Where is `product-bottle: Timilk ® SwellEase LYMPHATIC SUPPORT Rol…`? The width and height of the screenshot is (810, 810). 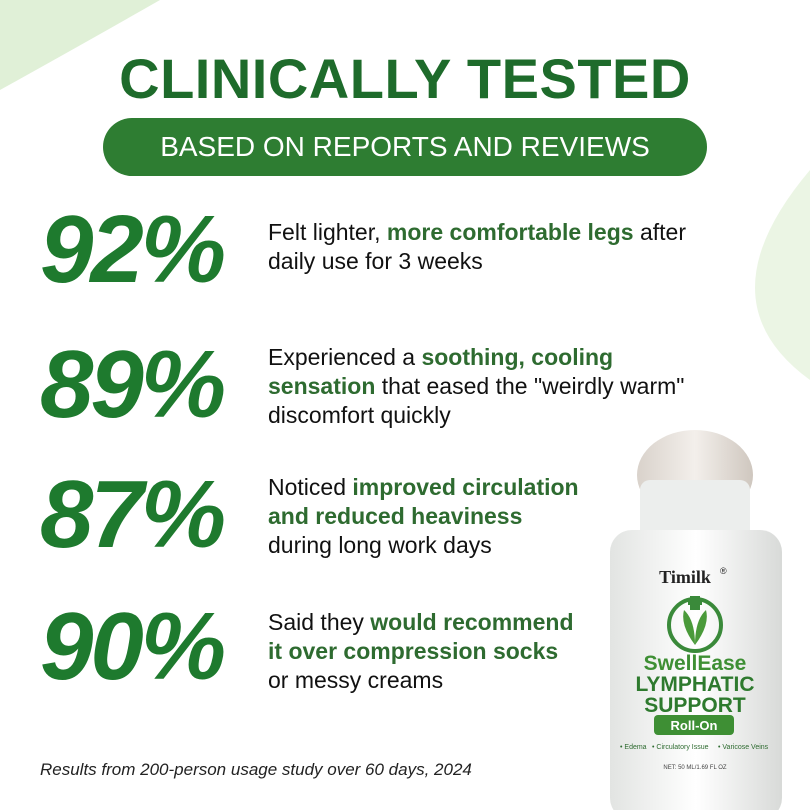
product-bottle: Timilk ® SwellEase LYMPHATIC SUPPORT Rol… is located at coordinates (696, 620).